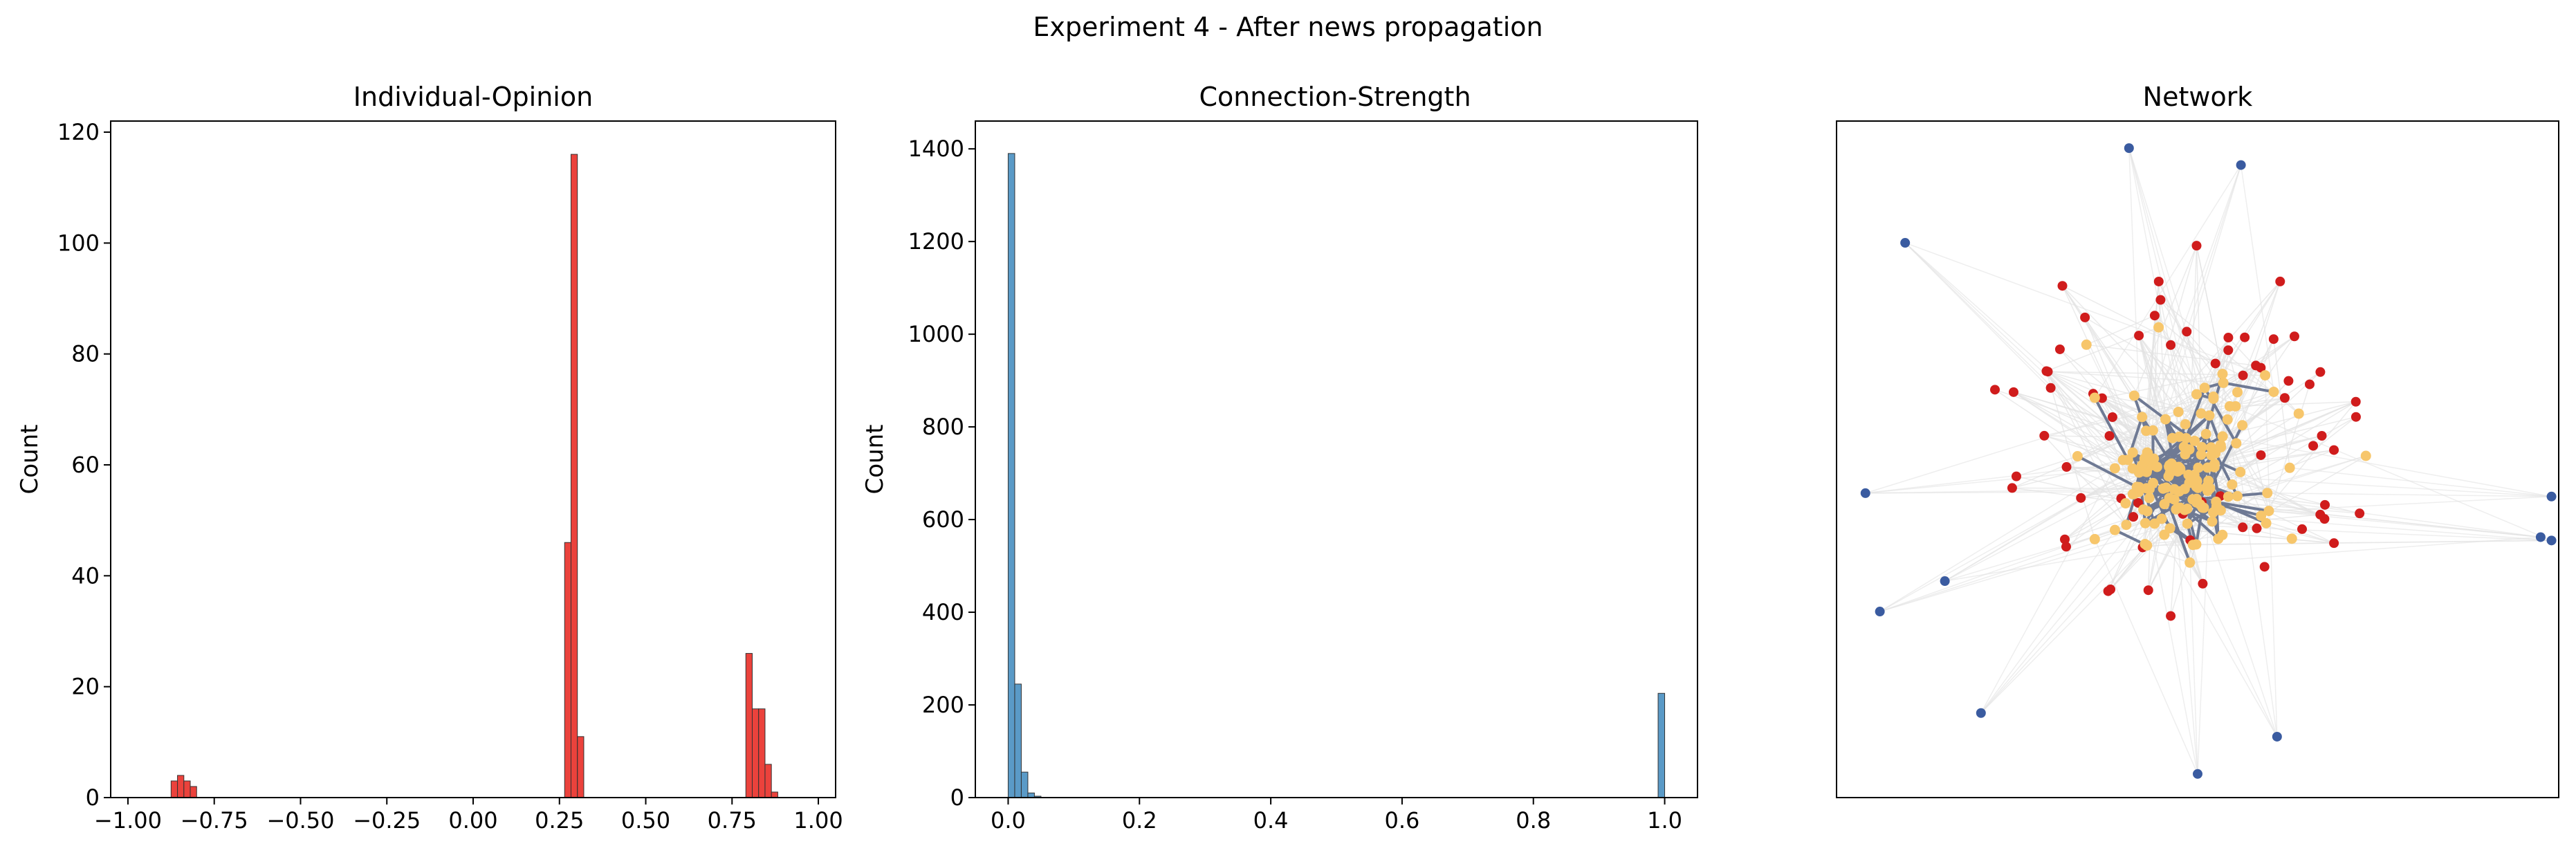 Image resolution: width=2576 pixels, height=855 pixels. What do you see at coordinates (93, 797) in the screenshot?
I see `opinion-ytick-label: 0` at bounding box center [93, 797].